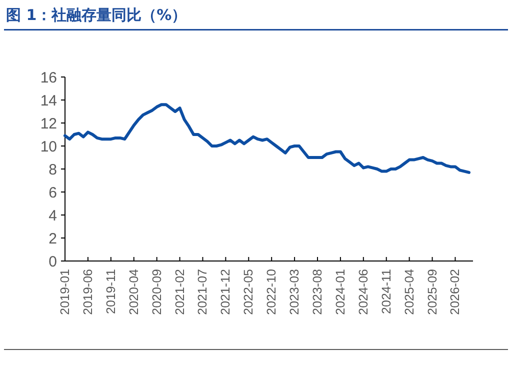  What do you see at coordinates (52, 169) in the screenshot?
I see `y-tick-label: 8` at bounding box center [52, 169].